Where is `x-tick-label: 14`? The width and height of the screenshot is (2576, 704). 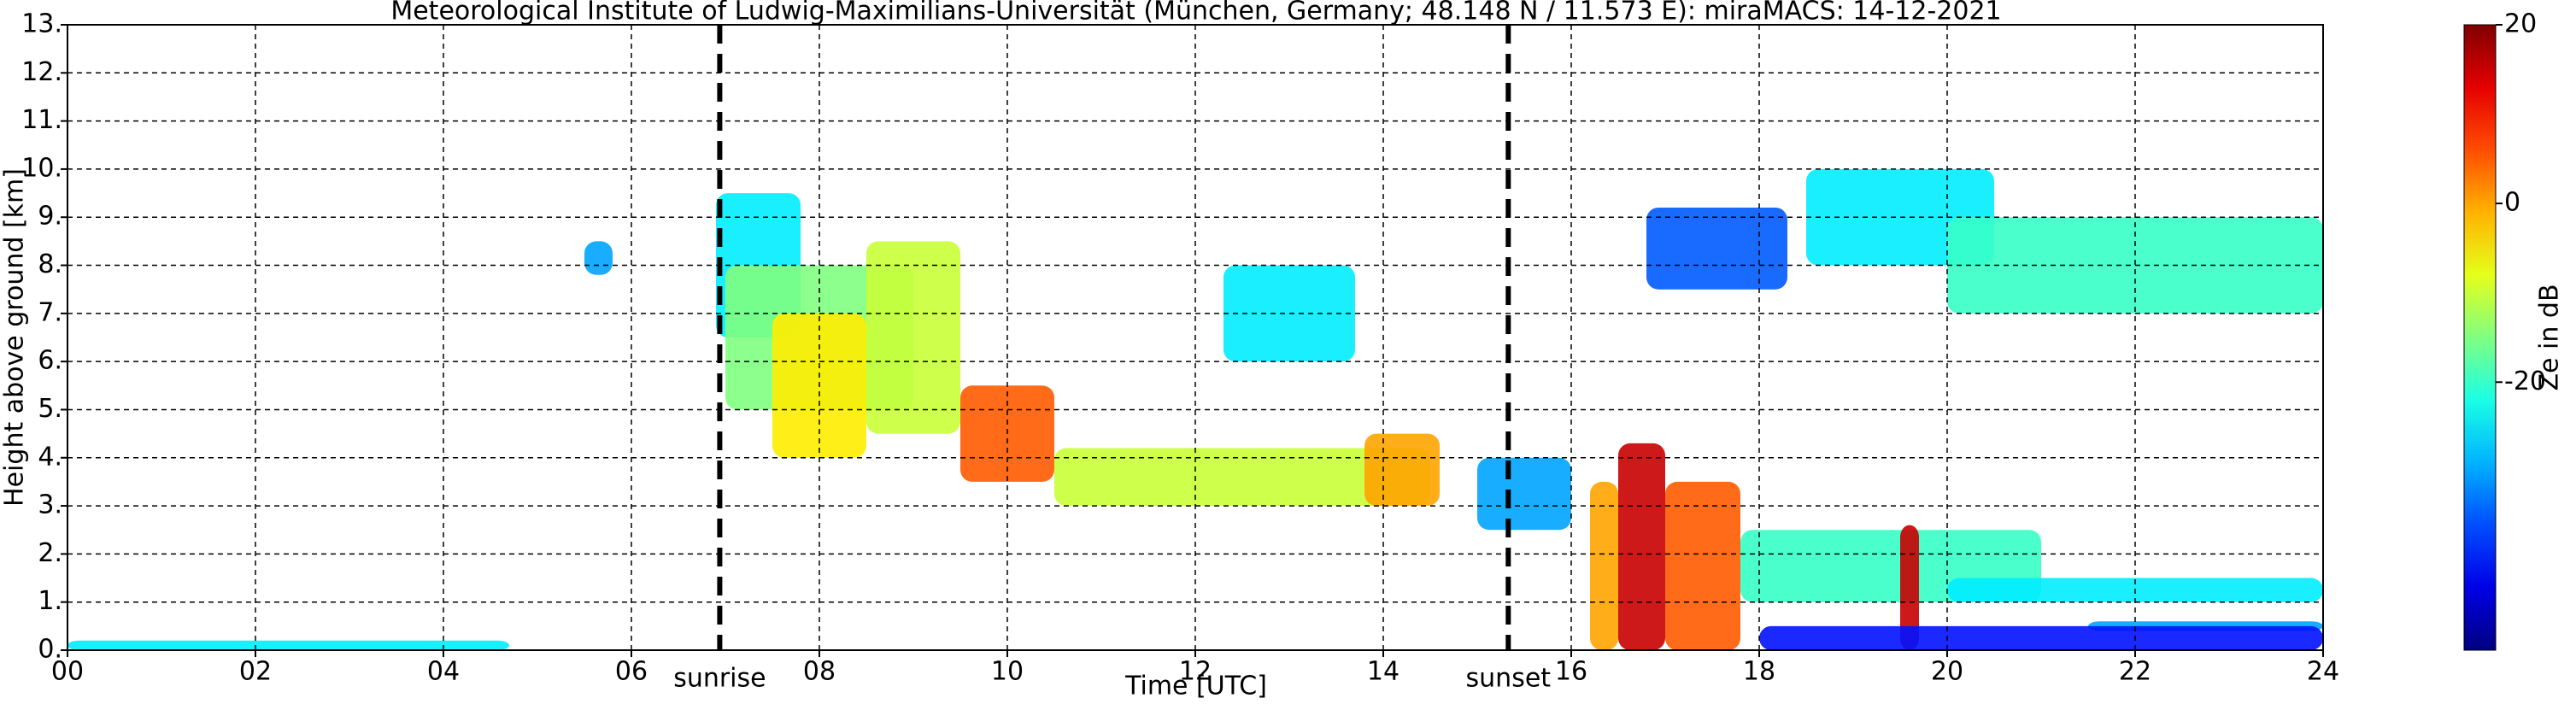
x-tick-label: 14 is located at coordinates (1383, 672).